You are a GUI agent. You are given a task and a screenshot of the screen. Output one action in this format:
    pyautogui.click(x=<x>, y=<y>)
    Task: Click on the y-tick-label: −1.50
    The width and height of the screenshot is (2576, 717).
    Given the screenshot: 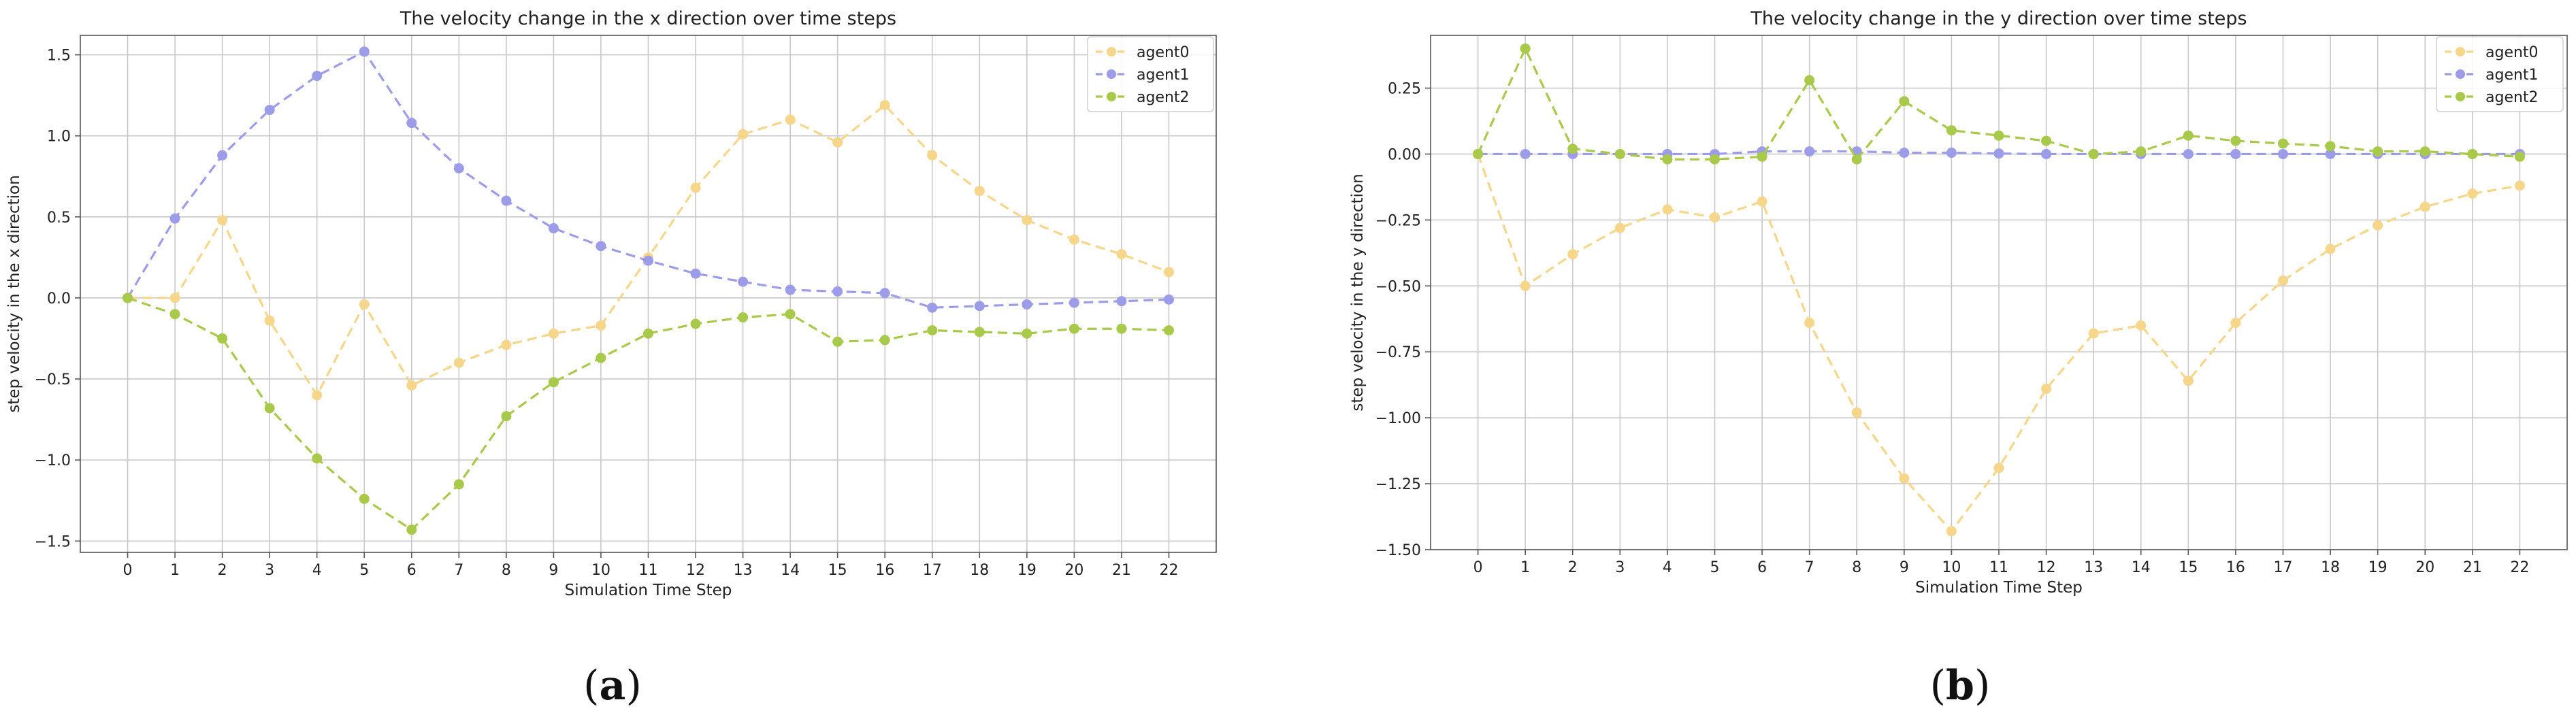 What is the action you would take?
    pyautogui.click(x=1398, y=550)
    